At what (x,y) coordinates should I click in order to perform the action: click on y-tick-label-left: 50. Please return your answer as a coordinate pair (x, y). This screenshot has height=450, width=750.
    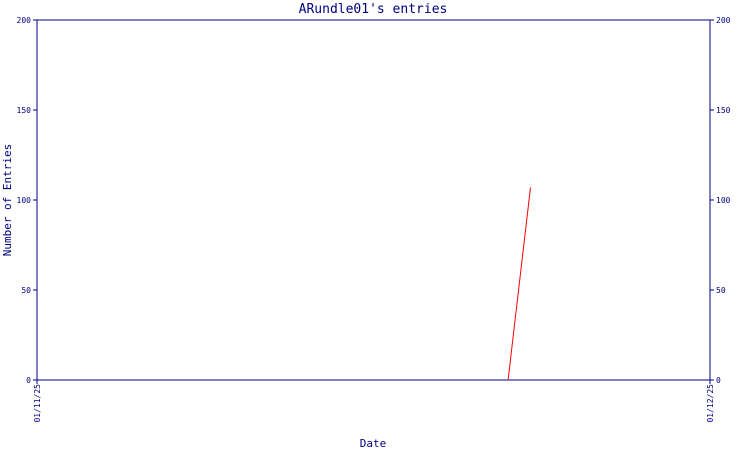
    Looking at the image, I should click on (26, 290).